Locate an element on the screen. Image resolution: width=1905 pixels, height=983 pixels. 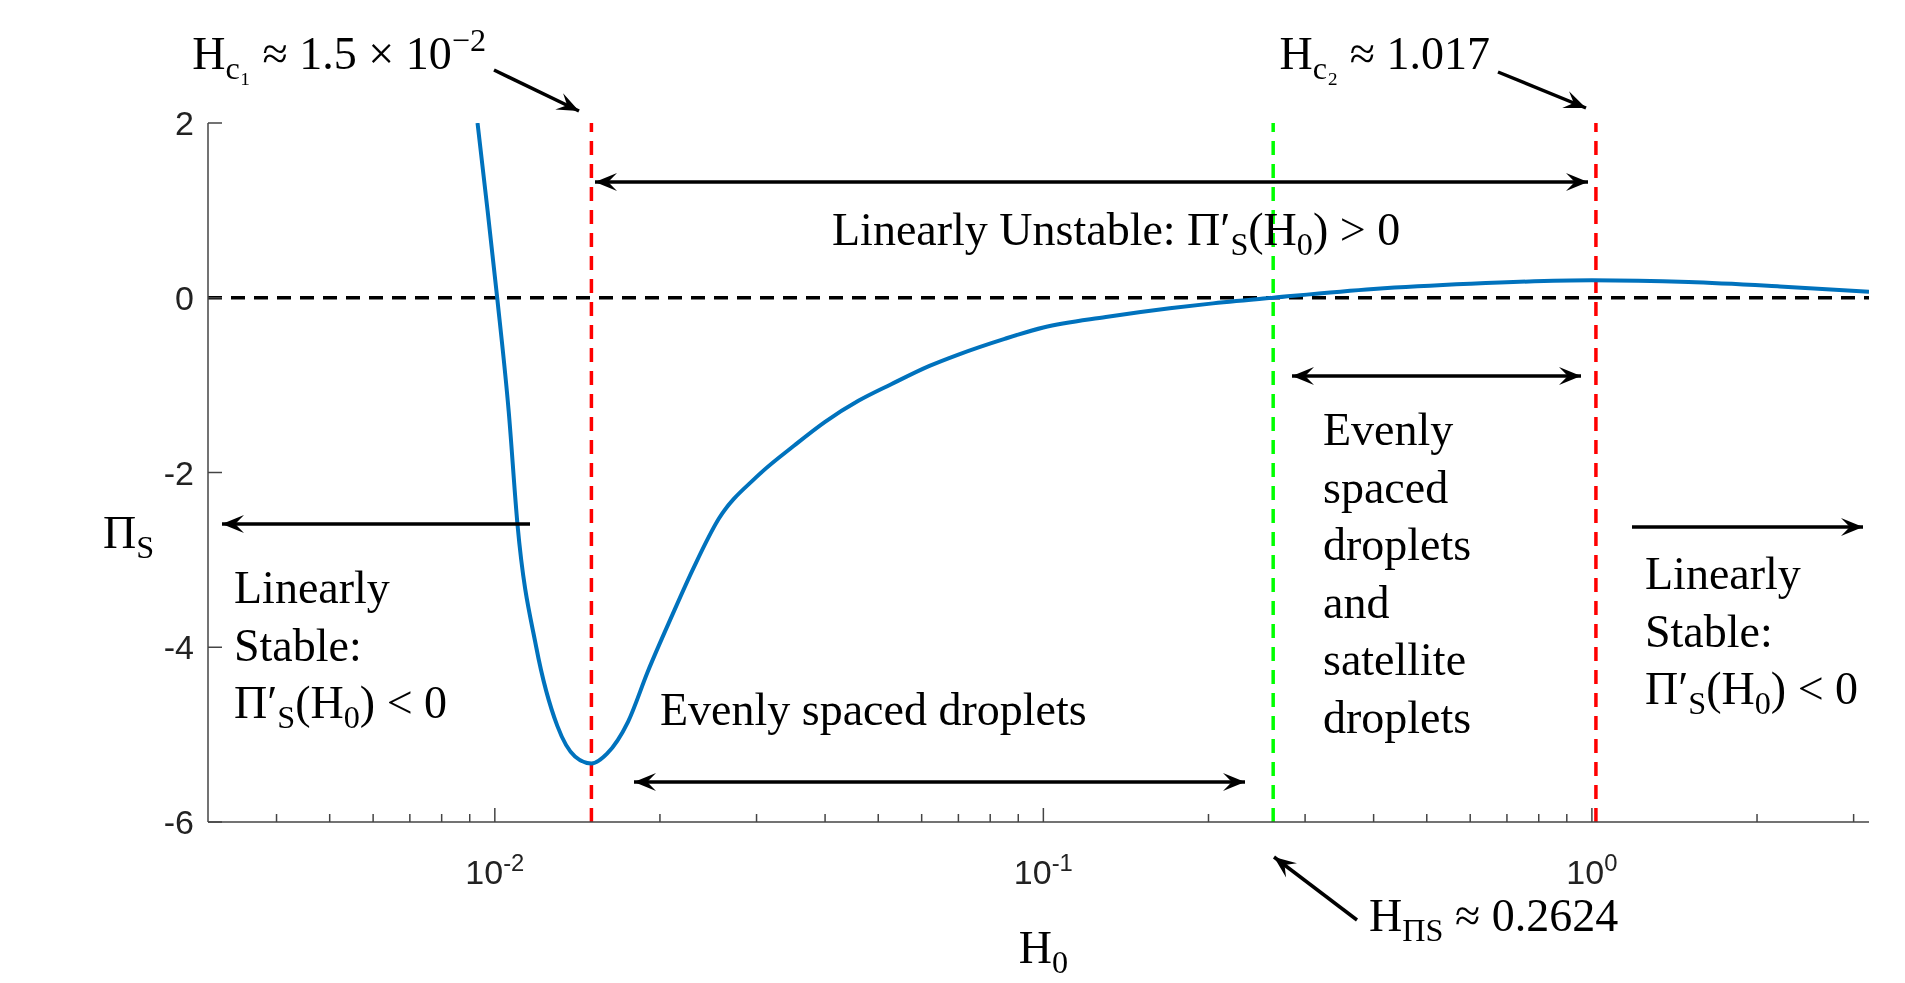
x-tick-label: 10$^{-2}$ is located at coordinates (495, 869).